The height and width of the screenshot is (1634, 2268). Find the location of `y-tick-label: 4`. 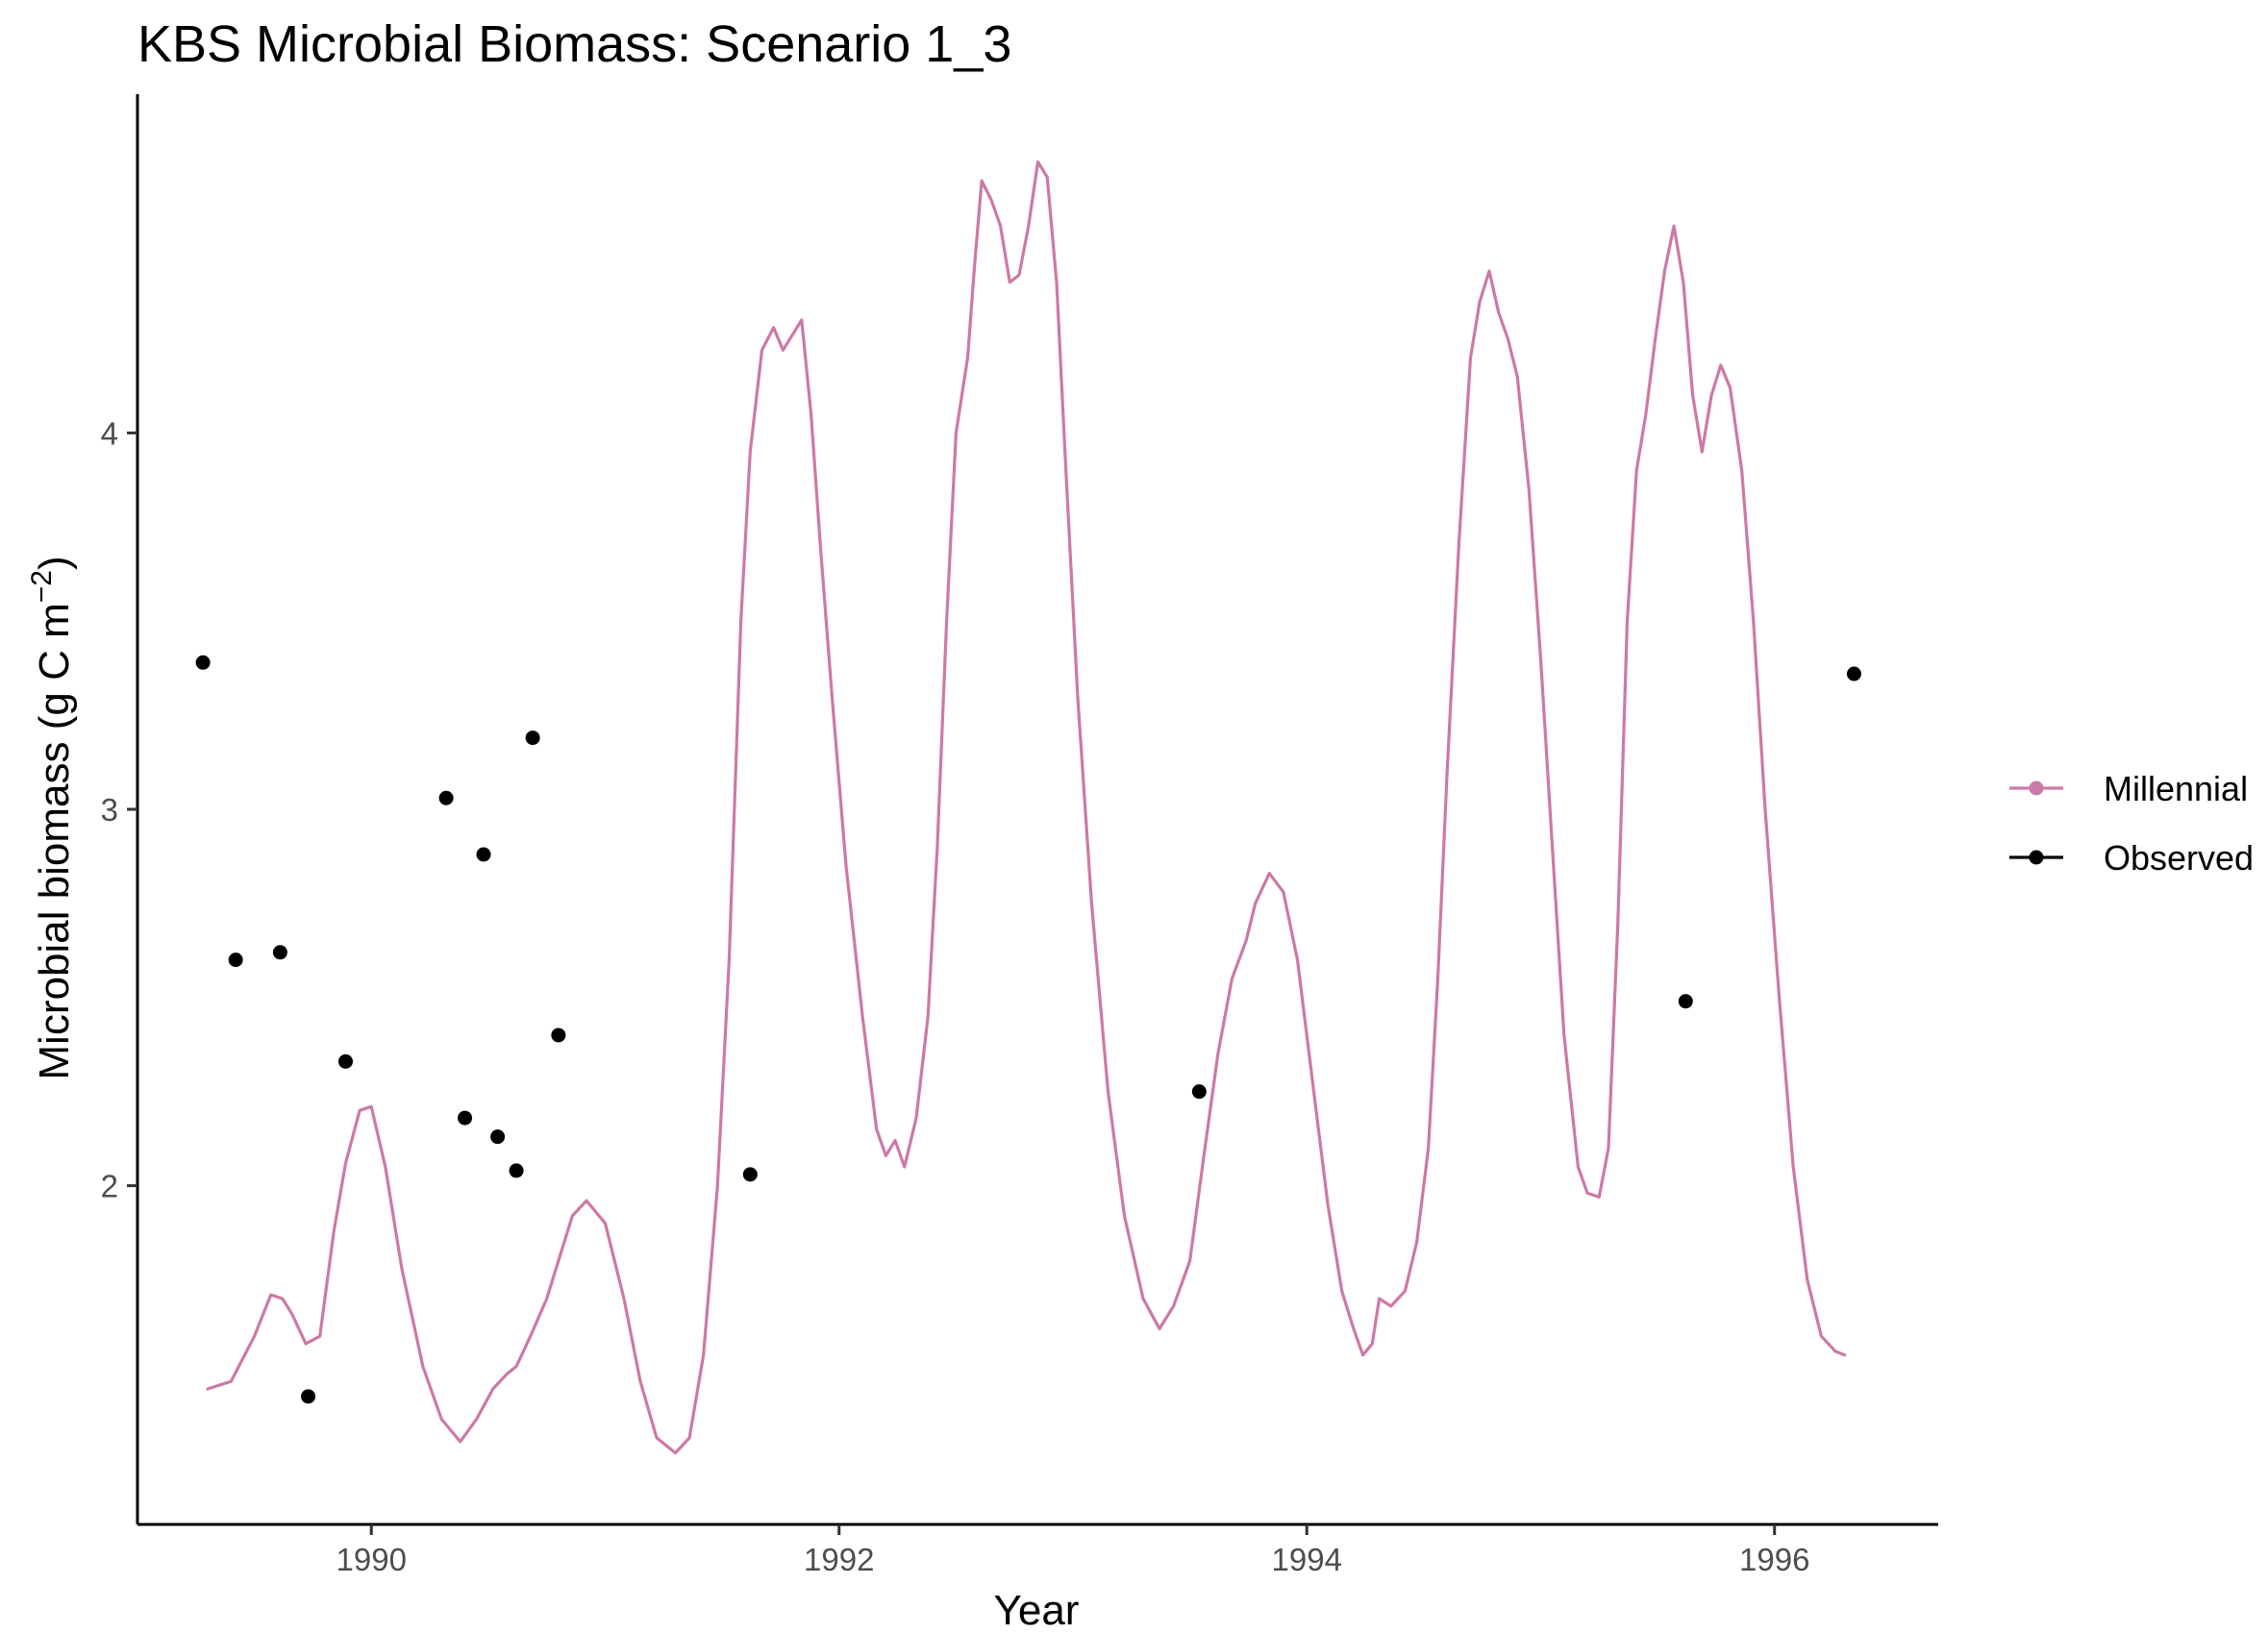

y-tick-label: 4 is located at coordinates (109, 433).